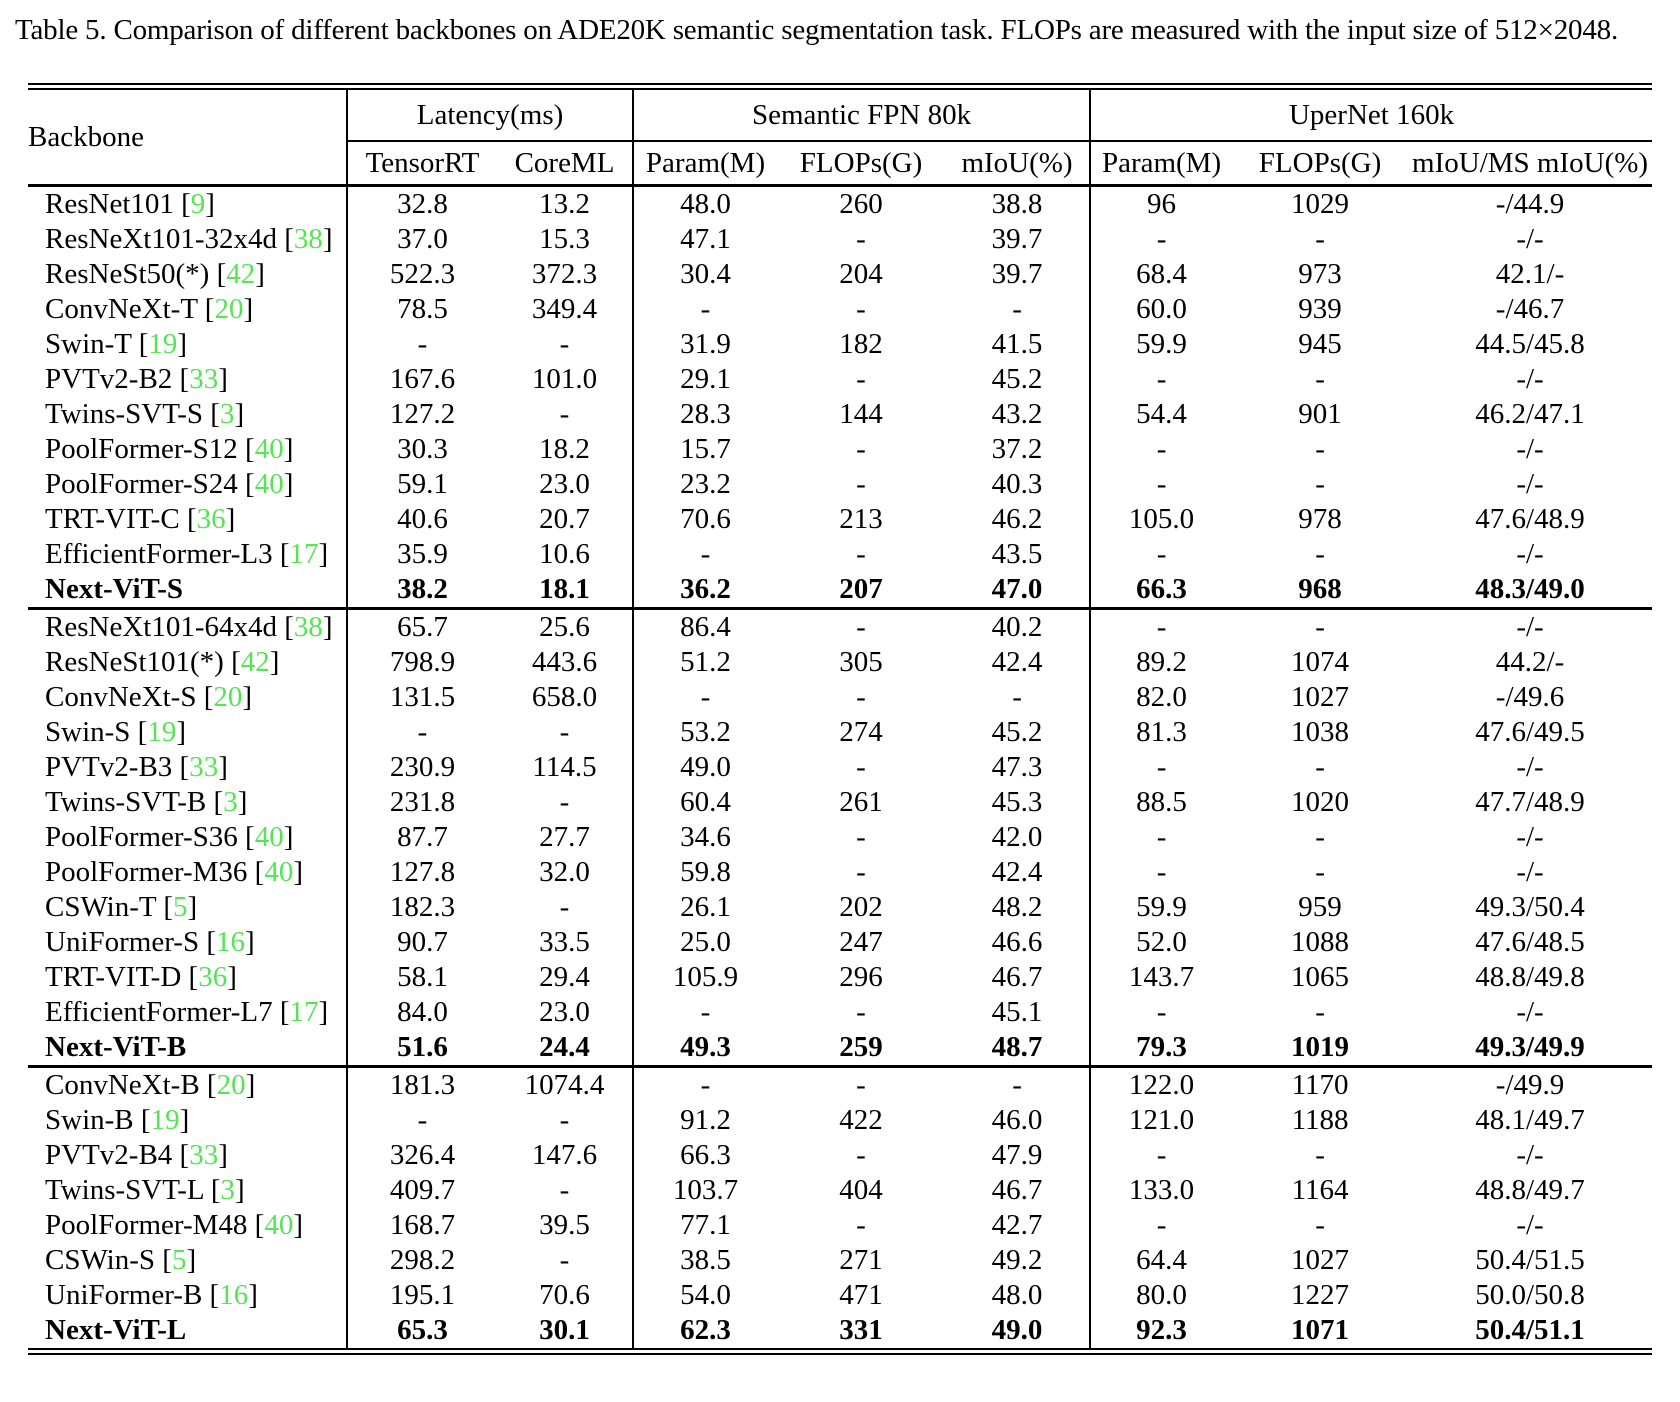 The image size is (1680, 1402). What do you see at coordinates (861, 1260) in the screenshot?
I see `value-cell: 271` at bounding box center [861, 1260].